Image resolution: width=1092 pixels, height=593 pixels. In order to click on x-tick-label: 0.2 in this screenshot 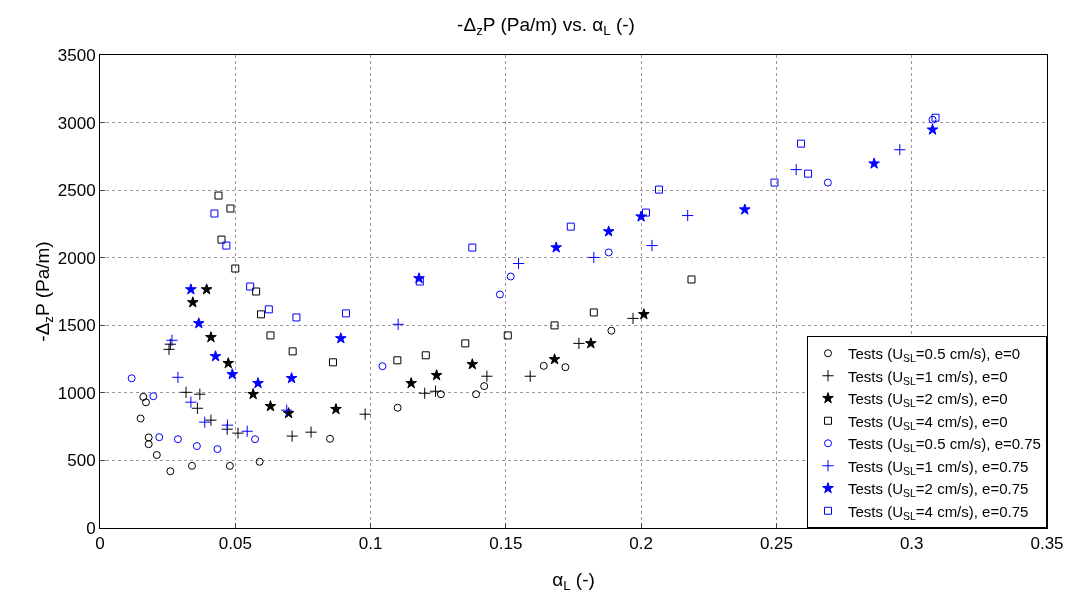, I will do `click(641, 544)`.